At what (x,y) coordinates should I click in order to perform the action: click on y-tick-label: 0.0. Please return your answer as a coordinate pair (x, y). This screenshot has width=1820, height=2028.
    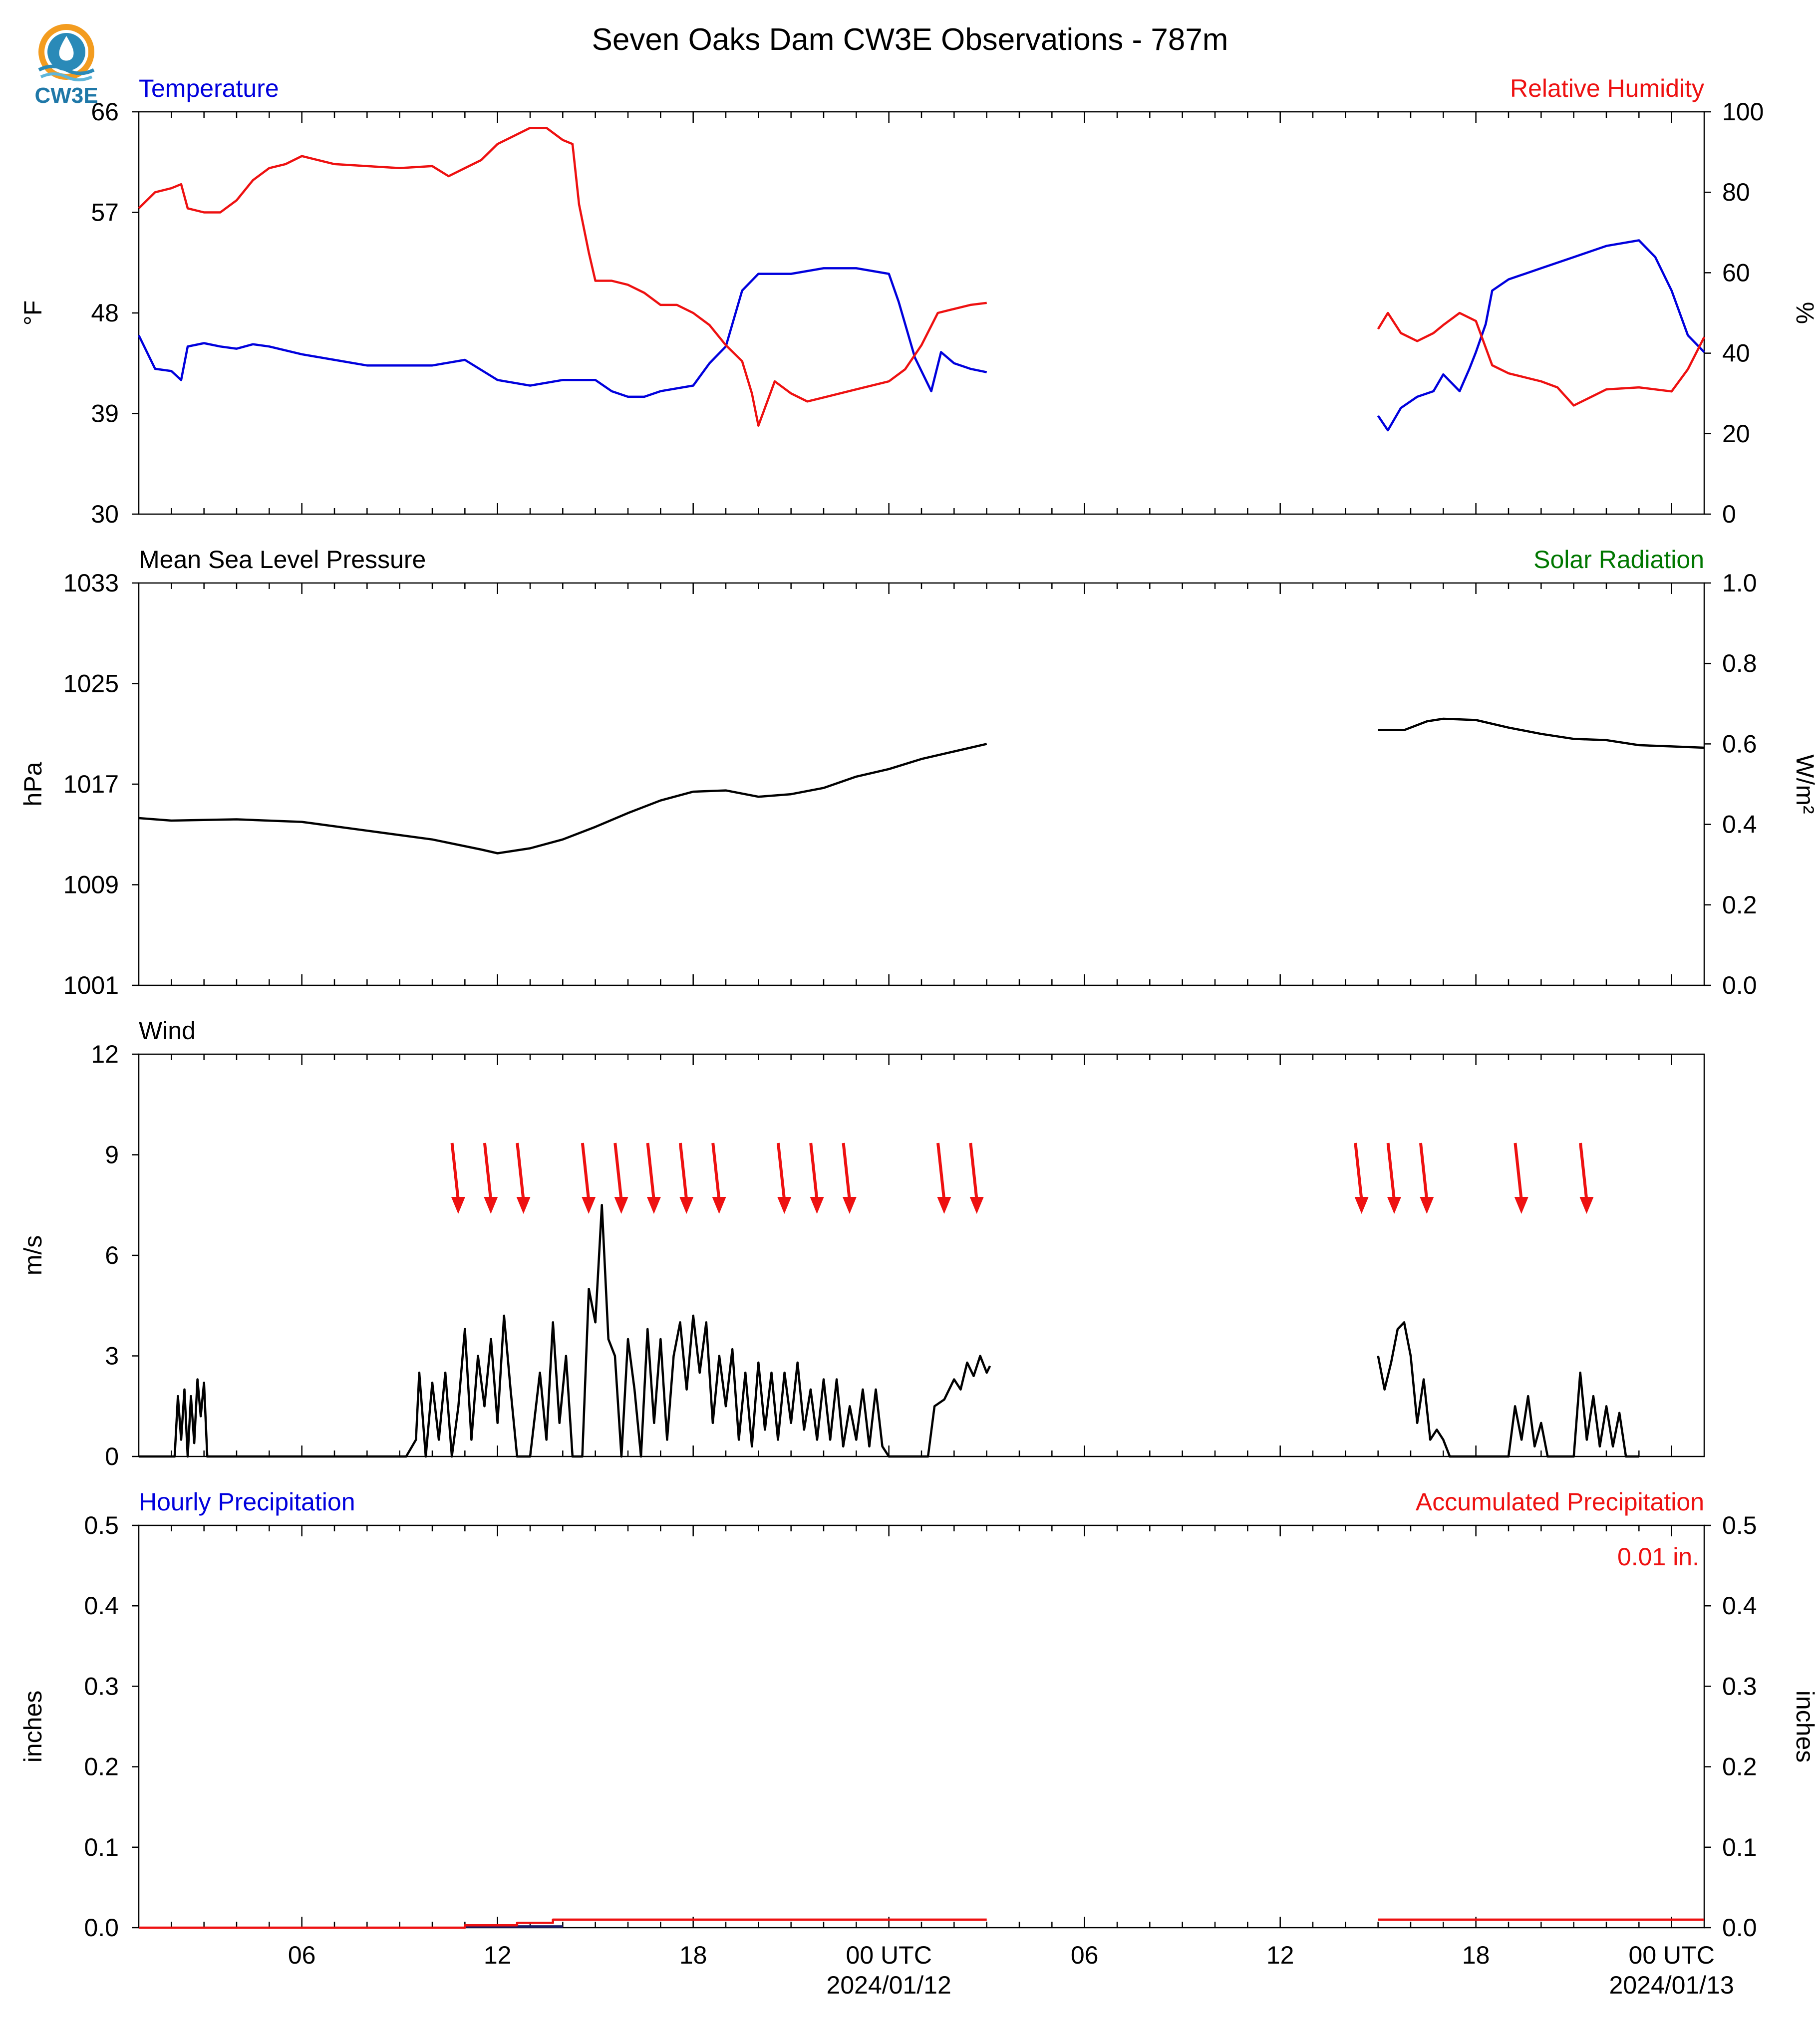
    Looking at the image, I should click on (101, 1928).